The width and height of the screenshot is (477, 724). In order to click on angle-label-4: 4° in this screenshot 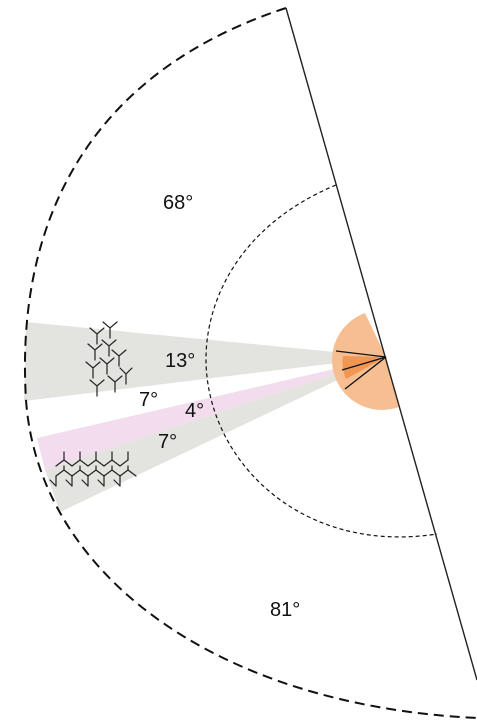, I will do `click(194, 411)`.